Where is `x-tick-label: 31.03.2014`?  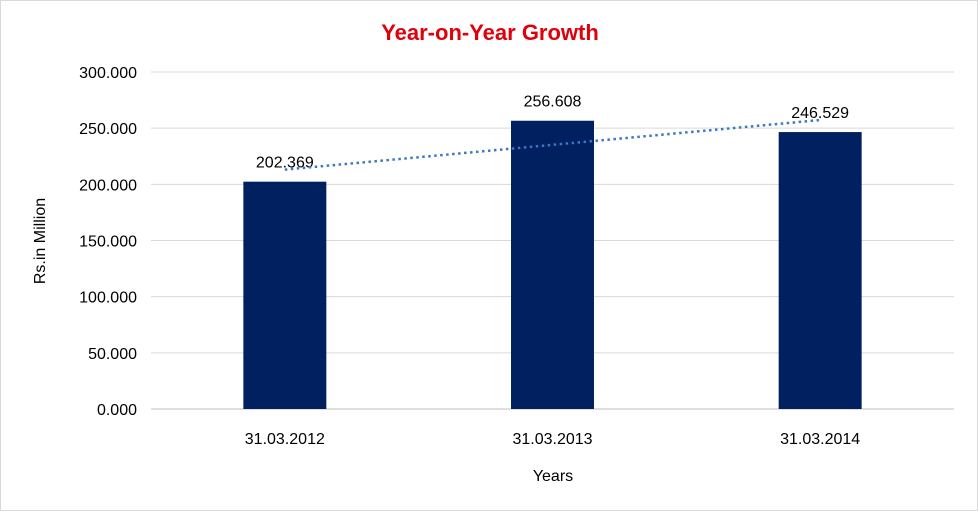
x-tick-label: 31.03.2014 is located at coordinates (820, 439).